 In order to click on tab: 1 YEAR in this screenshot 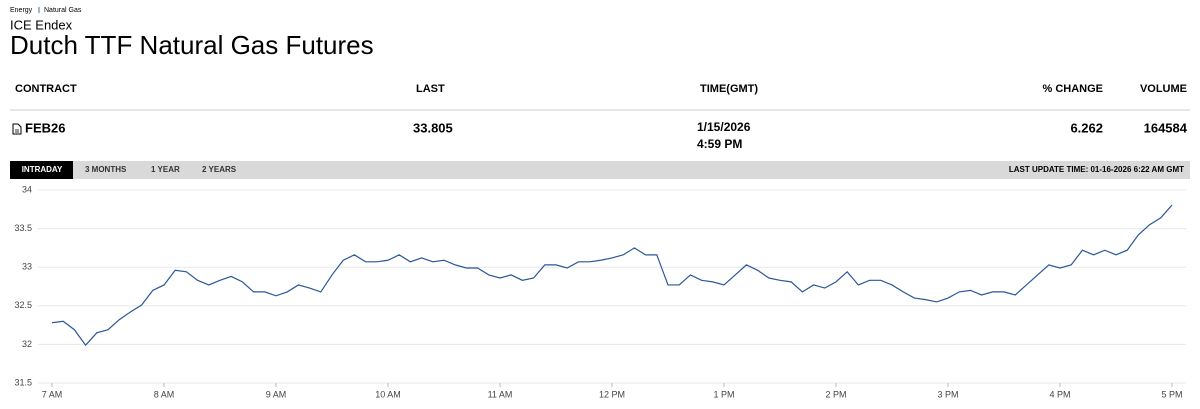, I will do `click(165, 169)`.